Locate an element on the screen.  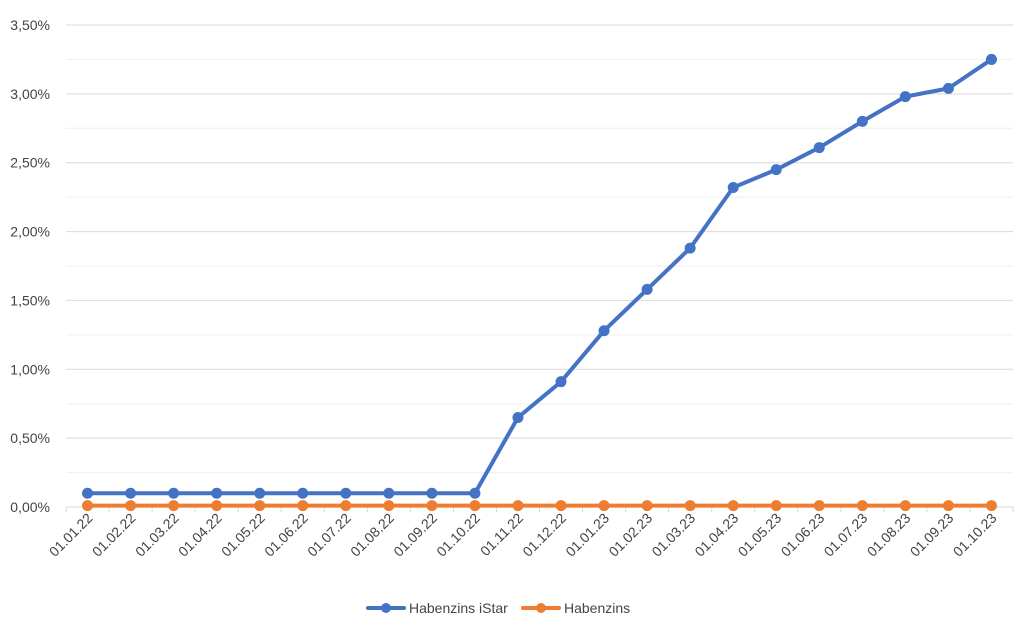
legend: Habenzins iStar Habenzins is located at coordinates (498, 608).